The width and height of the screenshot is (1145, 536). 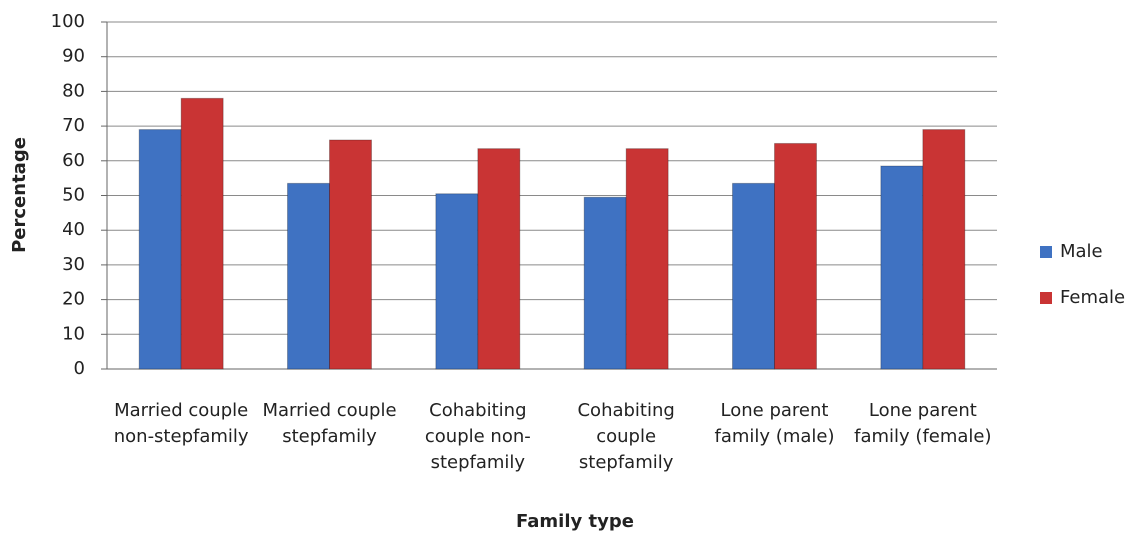 I want to click on y-tick-label: 40, so click(x=73, y=229).